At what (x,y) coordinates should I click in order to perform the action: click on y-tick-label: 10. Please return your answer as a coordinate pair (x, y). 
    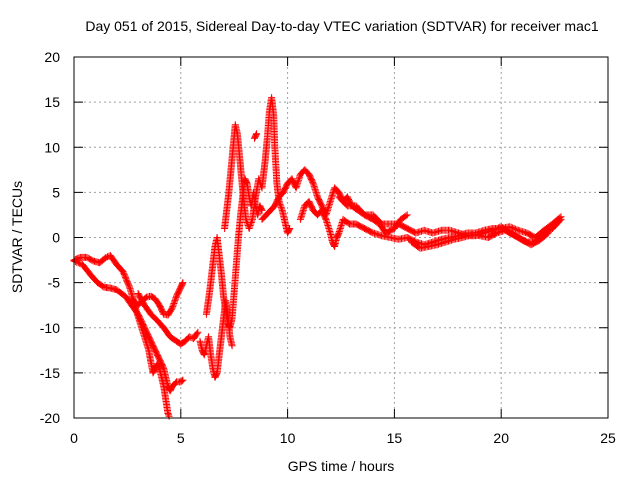
    Looking at the image, I should click on (52, 147).